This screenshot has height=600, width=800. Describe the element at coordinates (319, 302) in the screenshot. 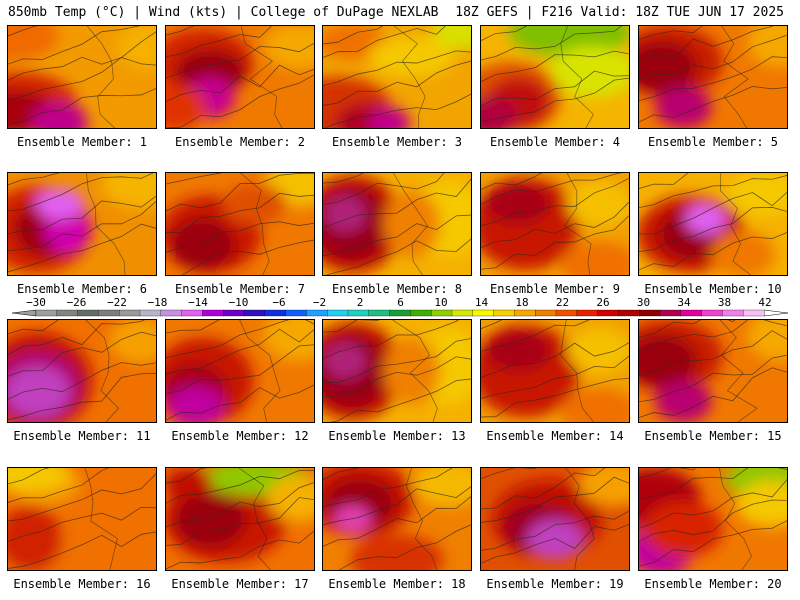

I see `colorbar-tick-label: −2` at that location.